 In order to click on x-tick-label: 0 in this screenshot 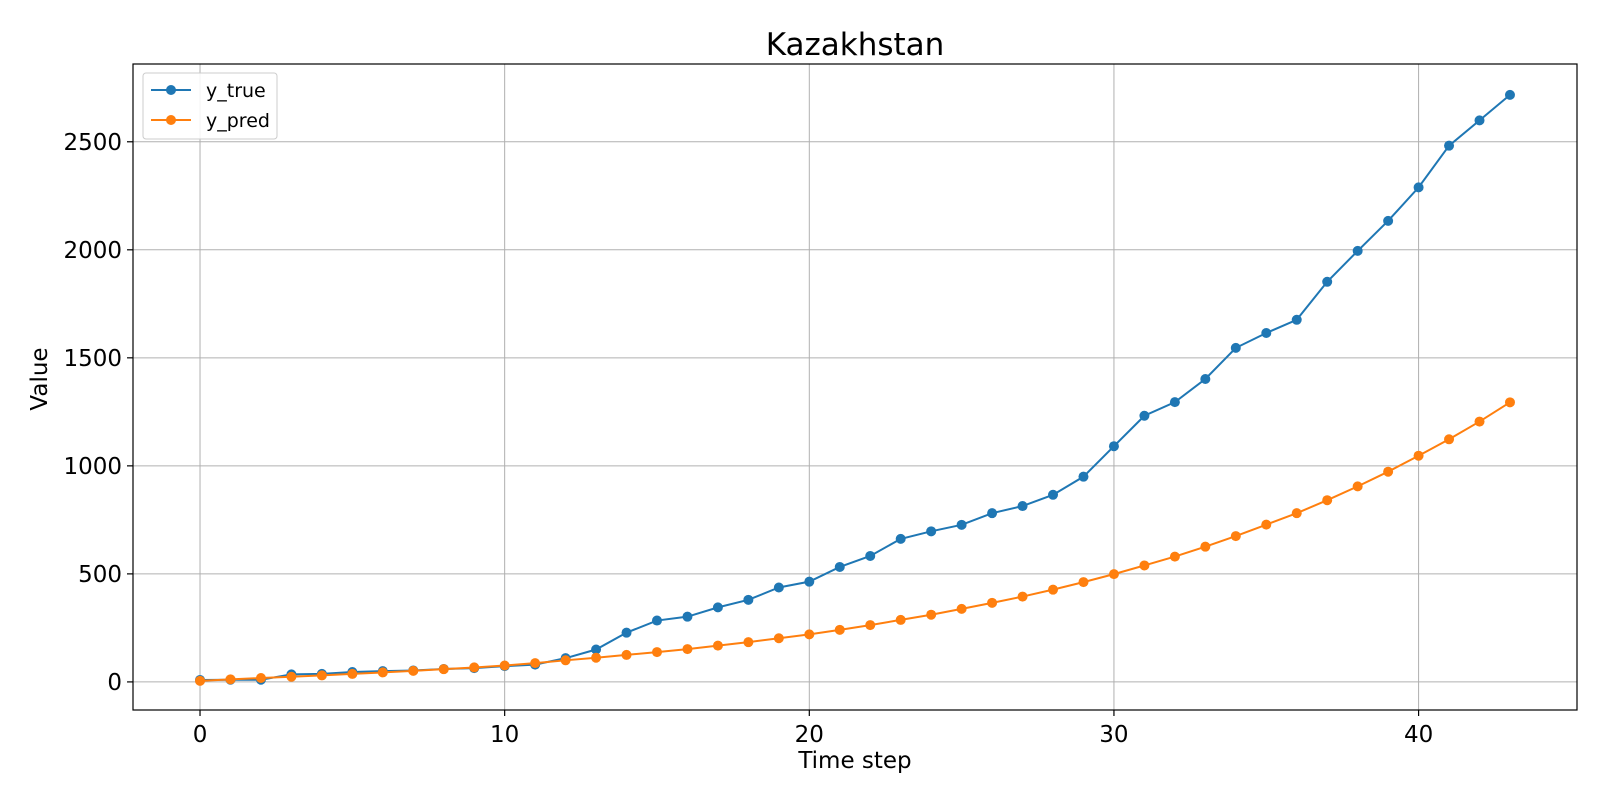, I will do `click(200, 735)`.